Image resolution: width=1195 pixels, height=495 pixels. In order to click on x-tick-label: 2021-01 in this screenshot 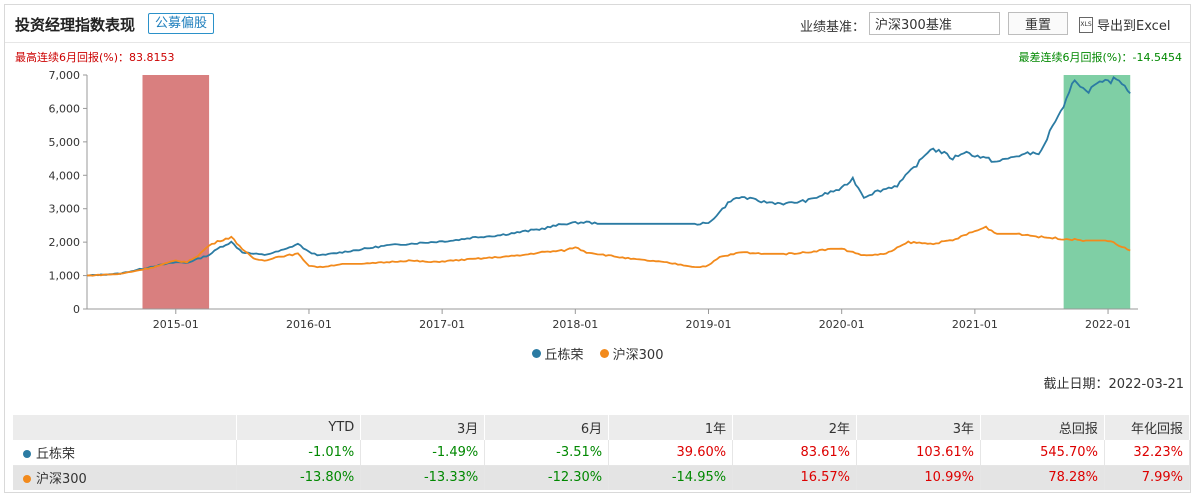, I will do `click(975, 324)`.